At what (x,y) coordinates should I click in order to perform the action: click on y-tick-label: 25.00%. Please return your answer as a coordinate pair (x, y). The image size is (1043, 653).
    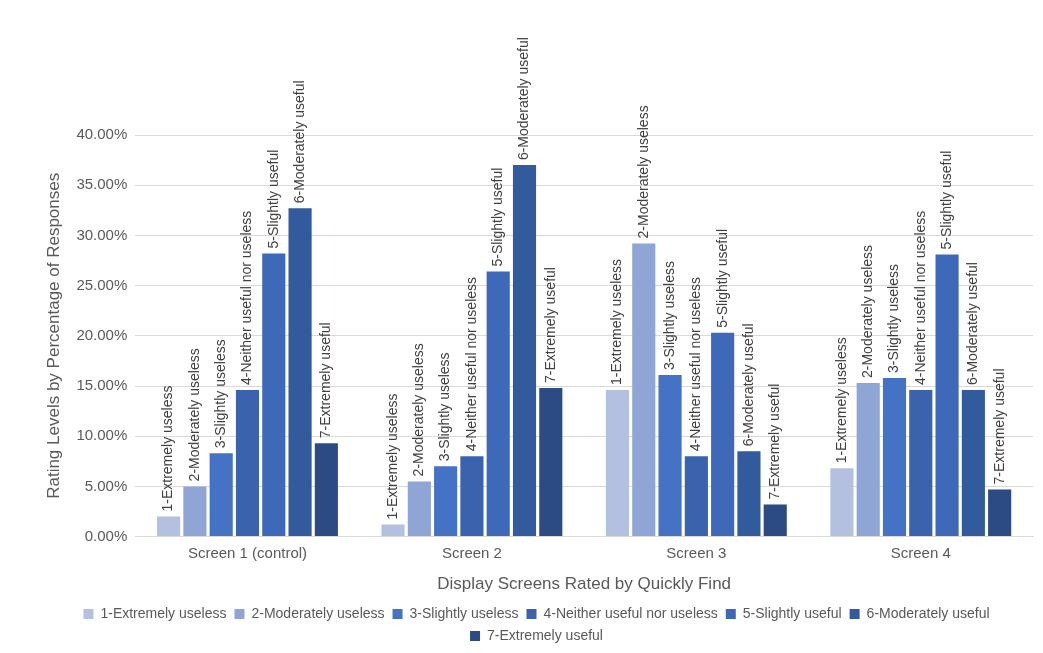
    Looking at the image, I should click on (102, 284).